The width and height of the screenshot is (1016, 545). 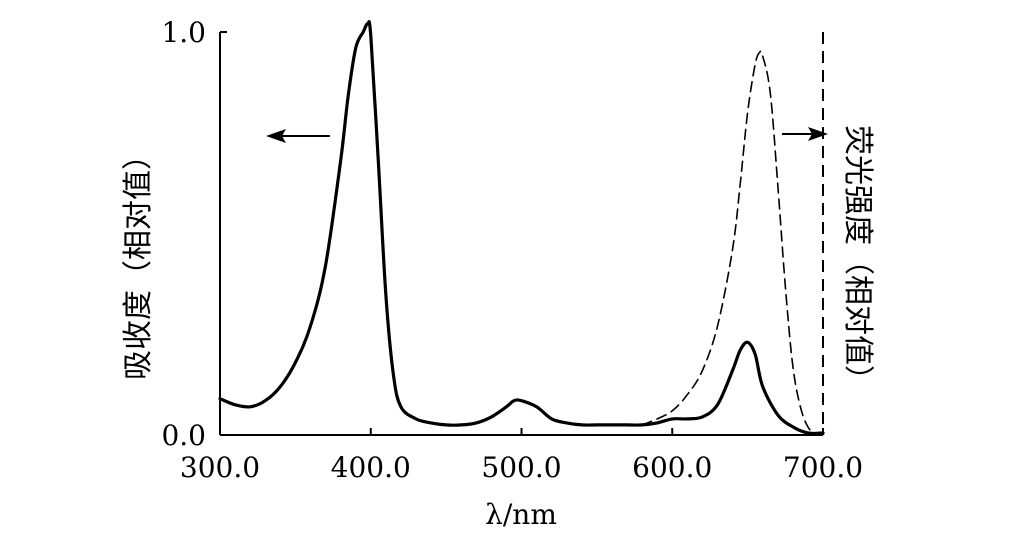 I want to click on y-tick-label: 1.0, so click(x=183, y=32).